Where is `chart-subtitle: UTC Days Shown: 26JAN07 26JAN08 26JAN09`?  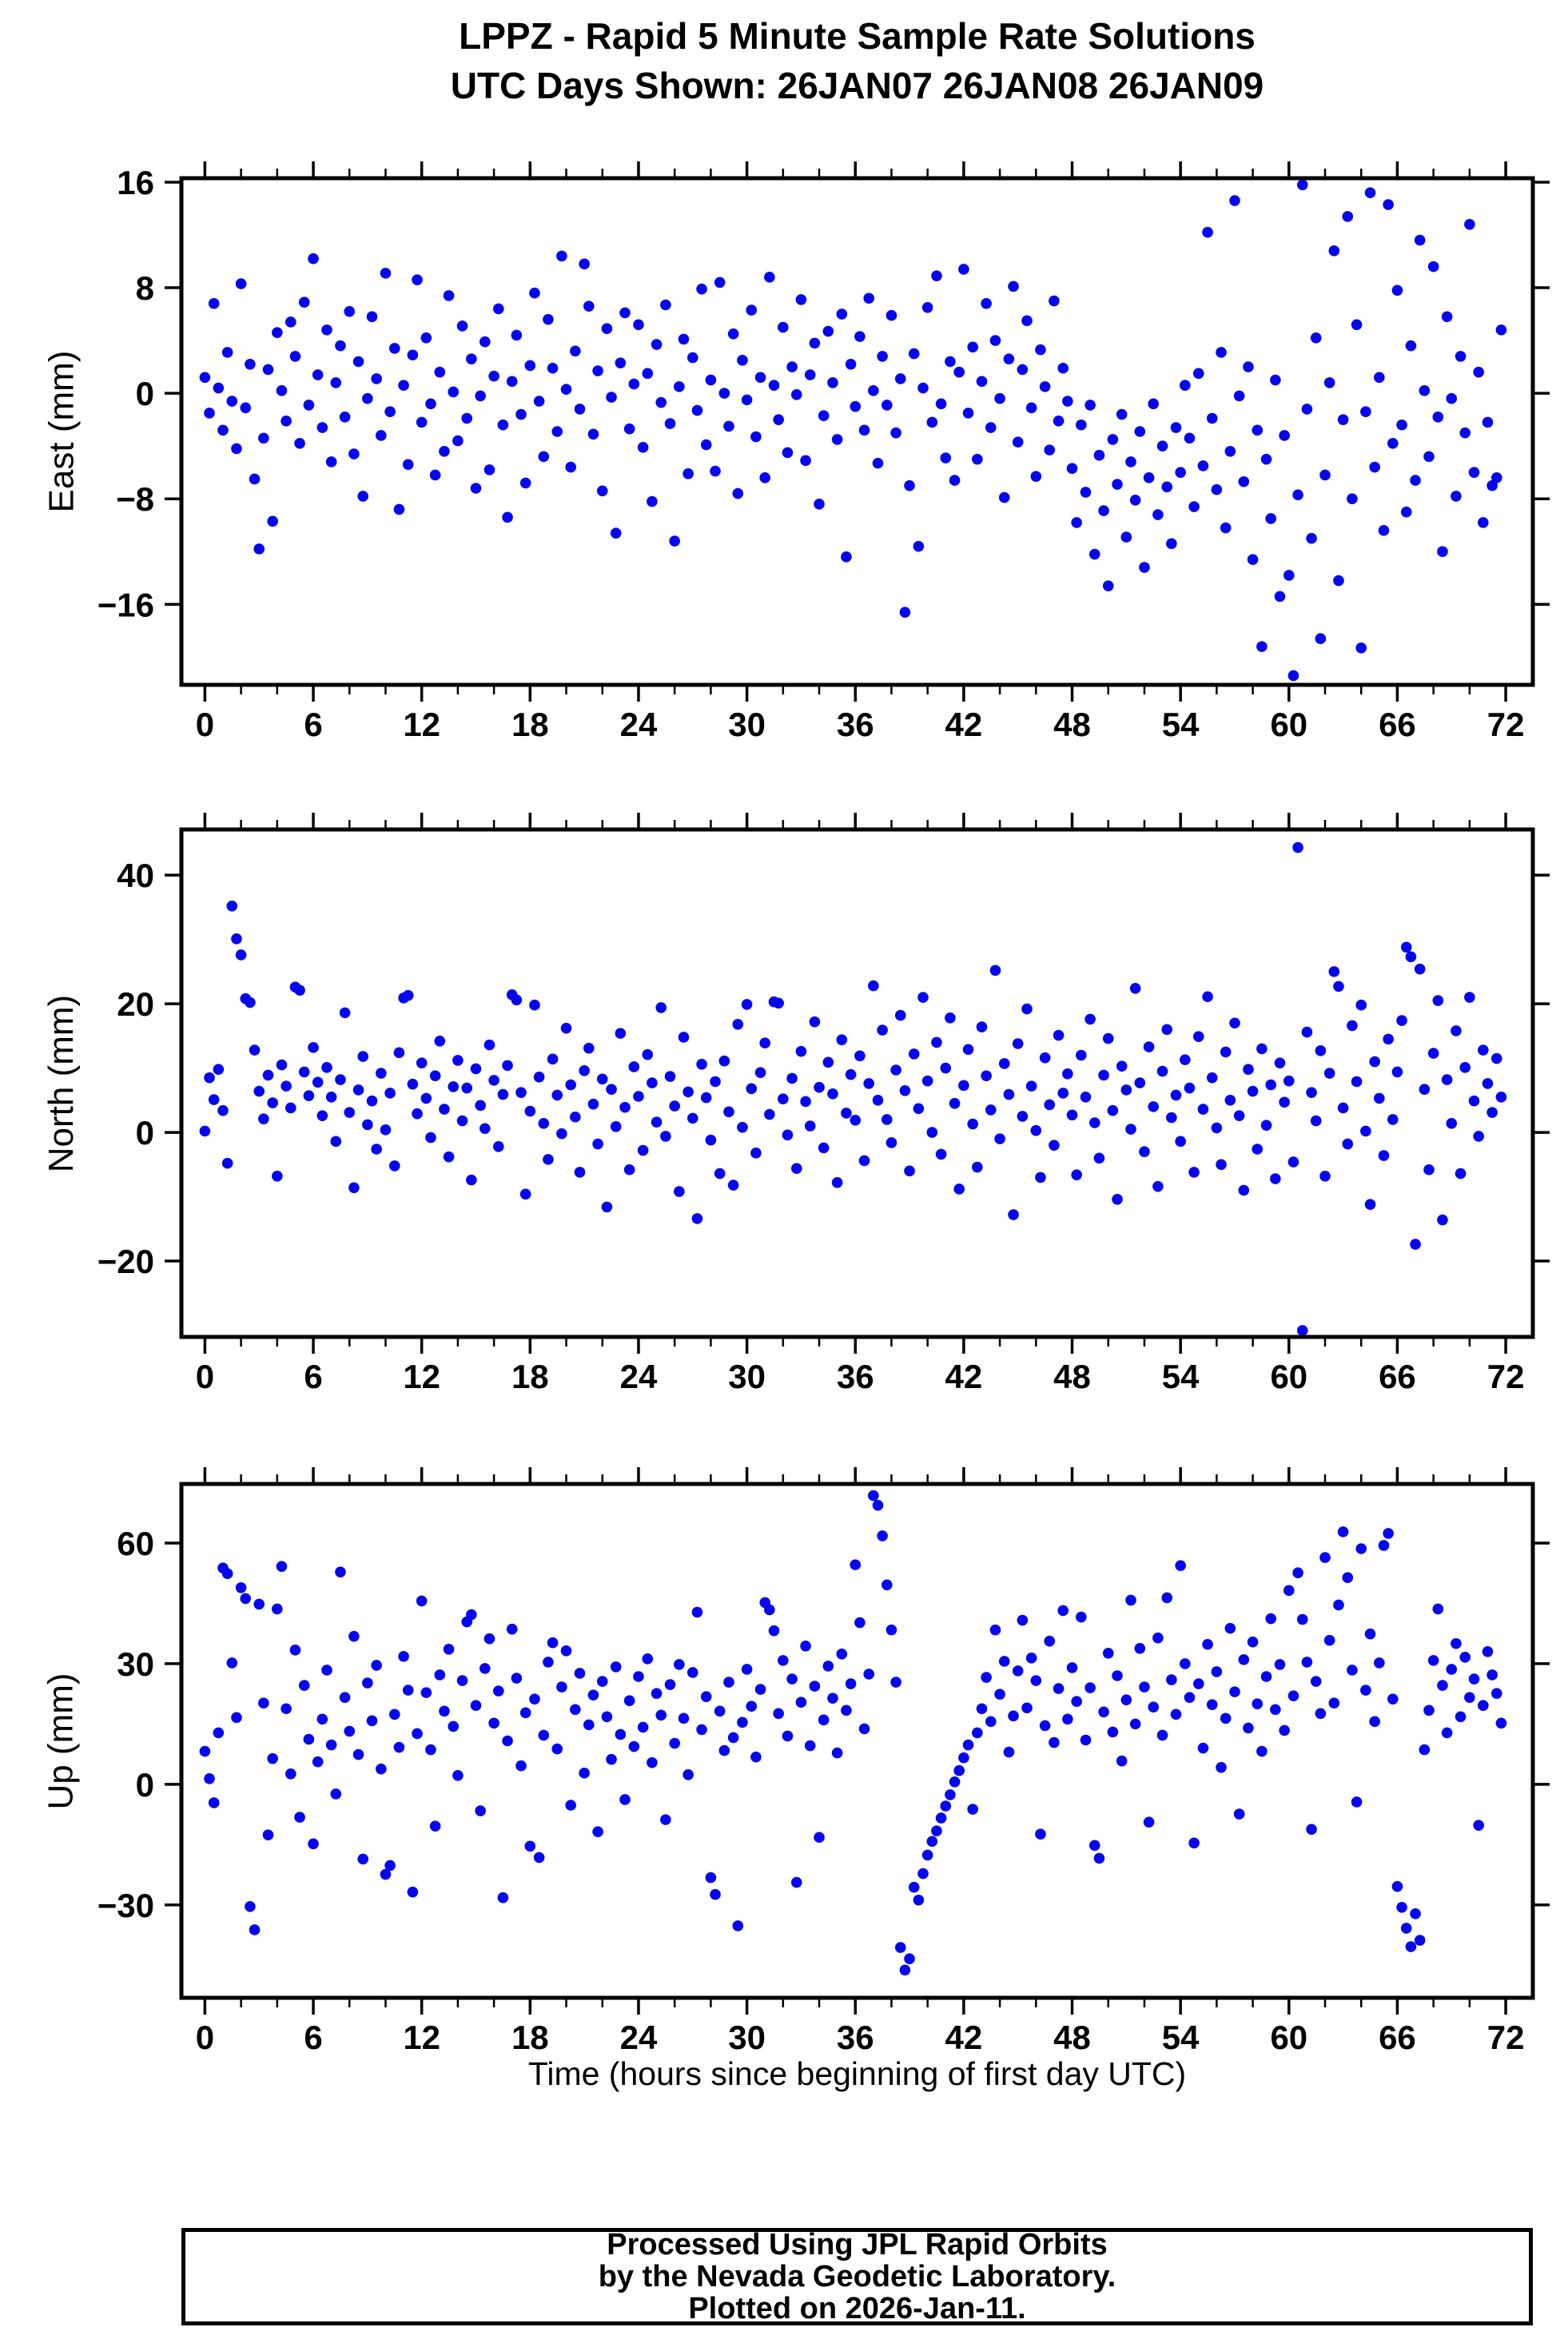
chart-subtitle: UTC Days Shown: 26JAN07 26JAN08 26JAN09 is located at coordinates (857, 86).